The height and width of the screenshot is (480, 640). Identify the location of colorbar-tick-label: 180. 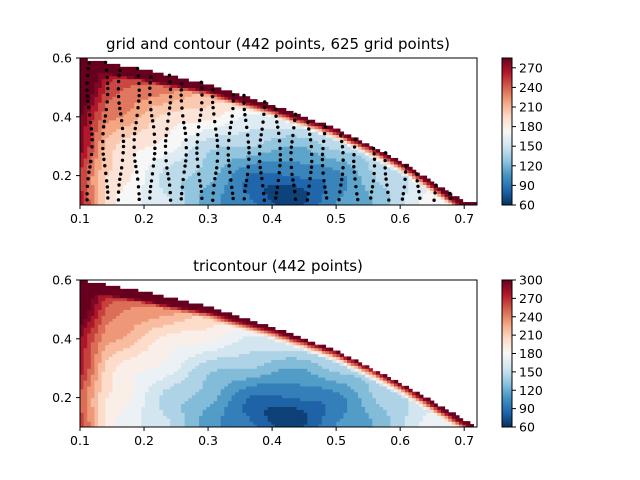
(531, 126).